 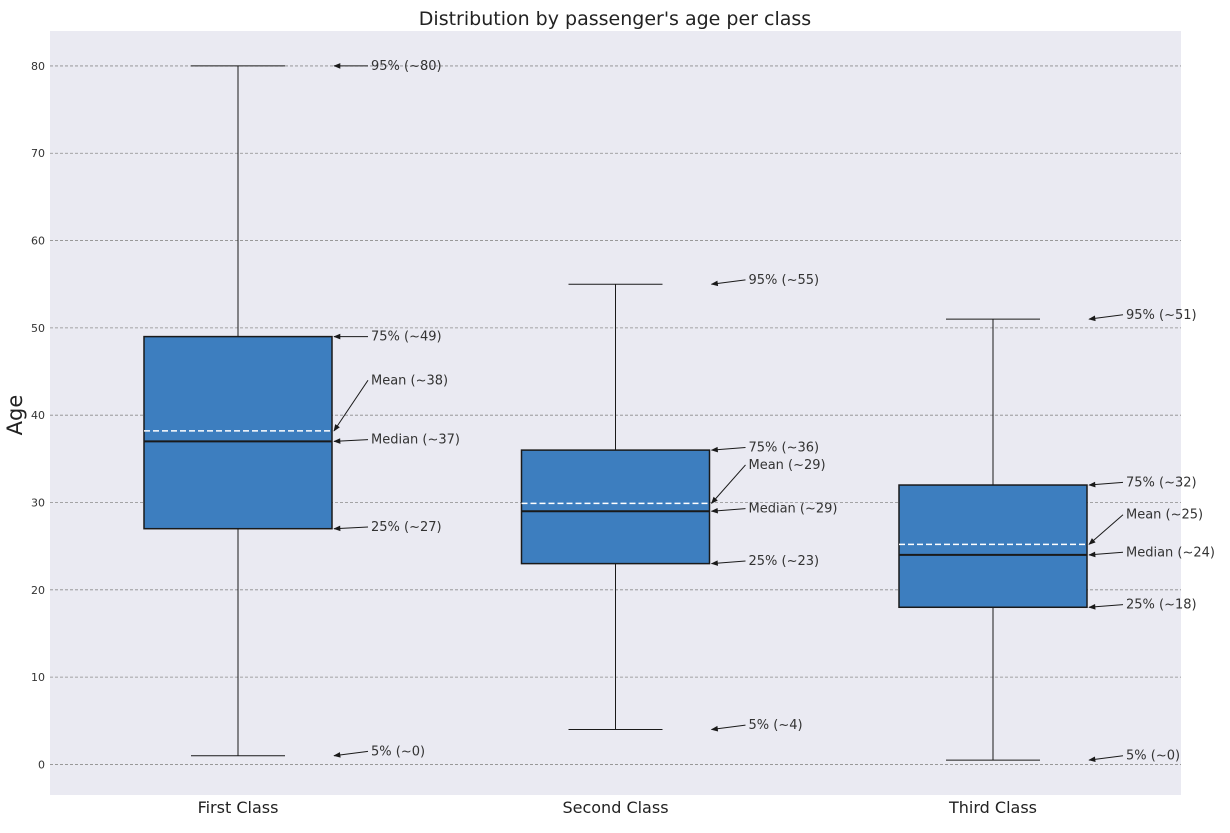 What do you see at coordinates (38, 677) in the screenshot?
I see `y-tick-label: 10` at bounding box center [38, 677].